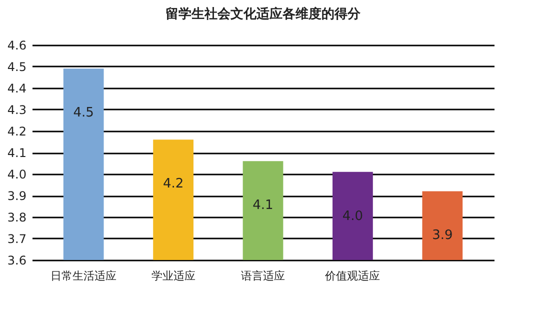 The width and height of the screenshot is (545, 328). What do you see at coordinates (264, 14) in the screenshot?
I see `chart-title: 留学生社会文化适应各维度的得分` at bounding box center [264, 14].